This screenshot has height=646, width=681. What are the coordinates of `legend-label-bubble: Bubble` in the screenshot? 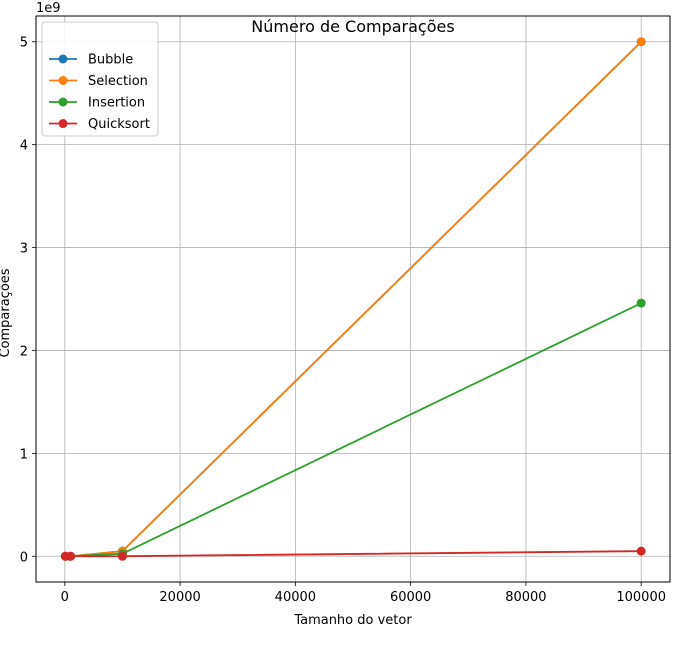 It's located at (110, 60).